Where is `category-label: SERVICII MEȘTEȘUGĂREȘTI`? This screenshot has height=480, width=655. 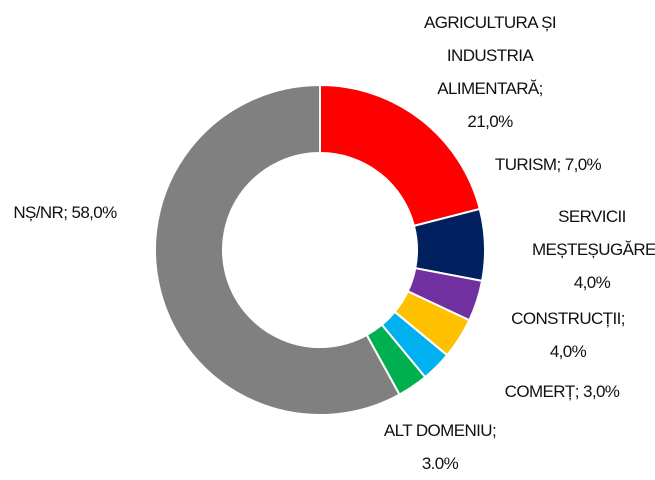 category-label: SERVICII MEȘTEȘUGĂREȘTI is located at coordinates (593, 233).